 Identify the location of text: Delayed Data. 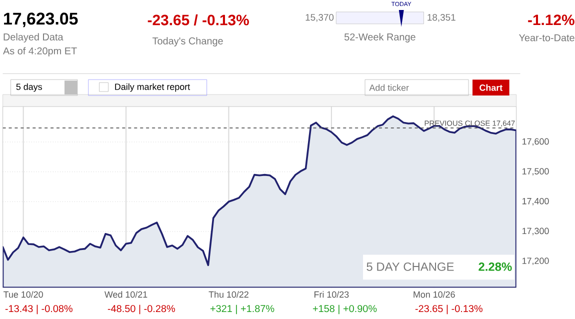
(34, 37).